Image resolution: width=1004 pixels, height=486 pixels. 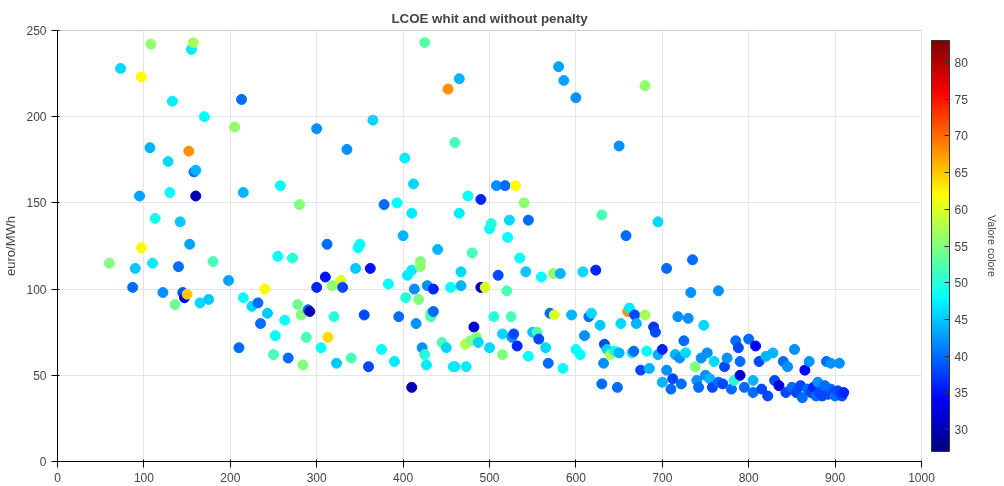 What do you see at coordinates (961, 393) in the screenshot?
I see `color-bar-label: 35` at bounding box center [961, 393].